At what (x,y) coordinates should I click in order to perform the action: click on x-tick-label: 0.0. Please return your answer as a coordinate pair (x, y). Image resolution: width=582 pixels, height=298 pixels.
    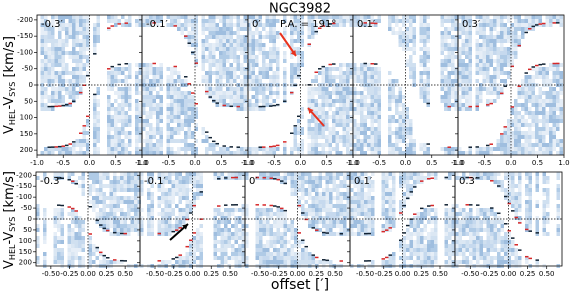
    Looking at the image, I should click on (300, 163).